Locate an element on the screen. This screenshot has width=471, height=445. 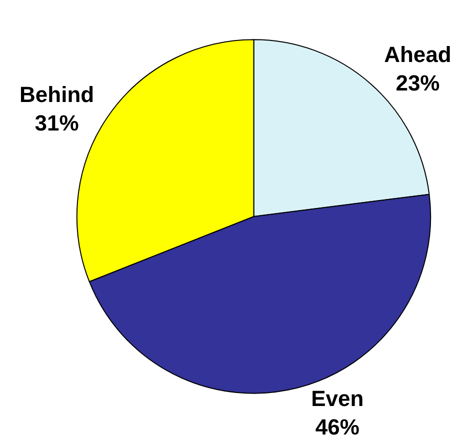
data-label: 46% is located at coordinates (337, 427).